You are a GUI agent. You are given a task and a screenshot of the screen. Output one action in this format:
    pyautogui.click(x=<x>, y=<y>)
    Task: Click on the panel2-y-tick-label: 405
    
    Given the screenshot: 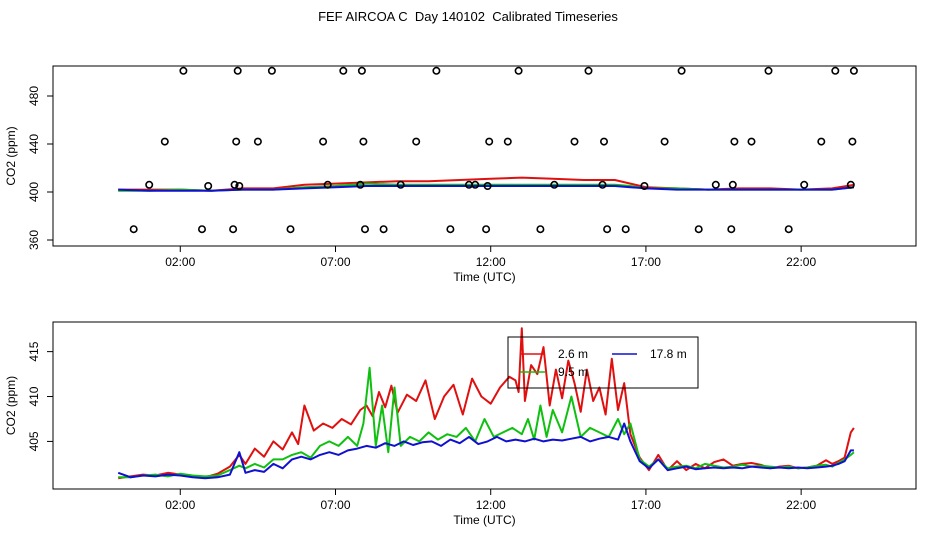 What is the action you would take?
    pyautogui.click(x=34, y=441)
    